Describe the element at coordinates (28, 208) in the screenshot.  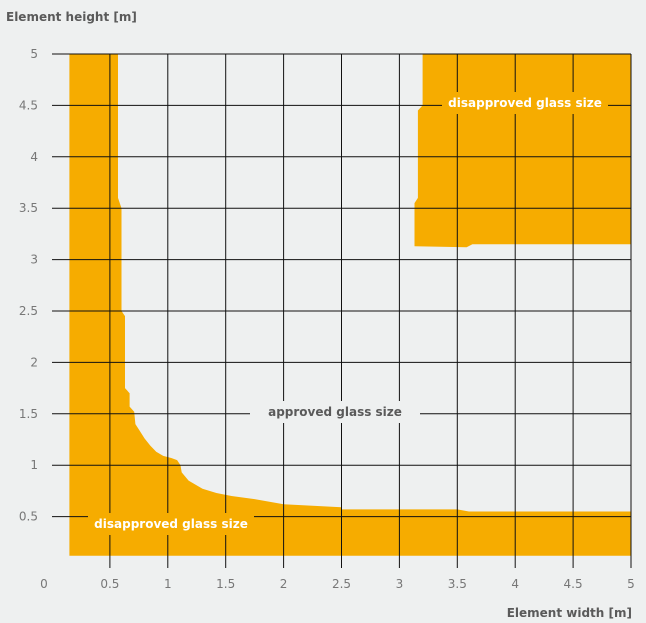
I see `y-tick-label: 3.5` at that location.